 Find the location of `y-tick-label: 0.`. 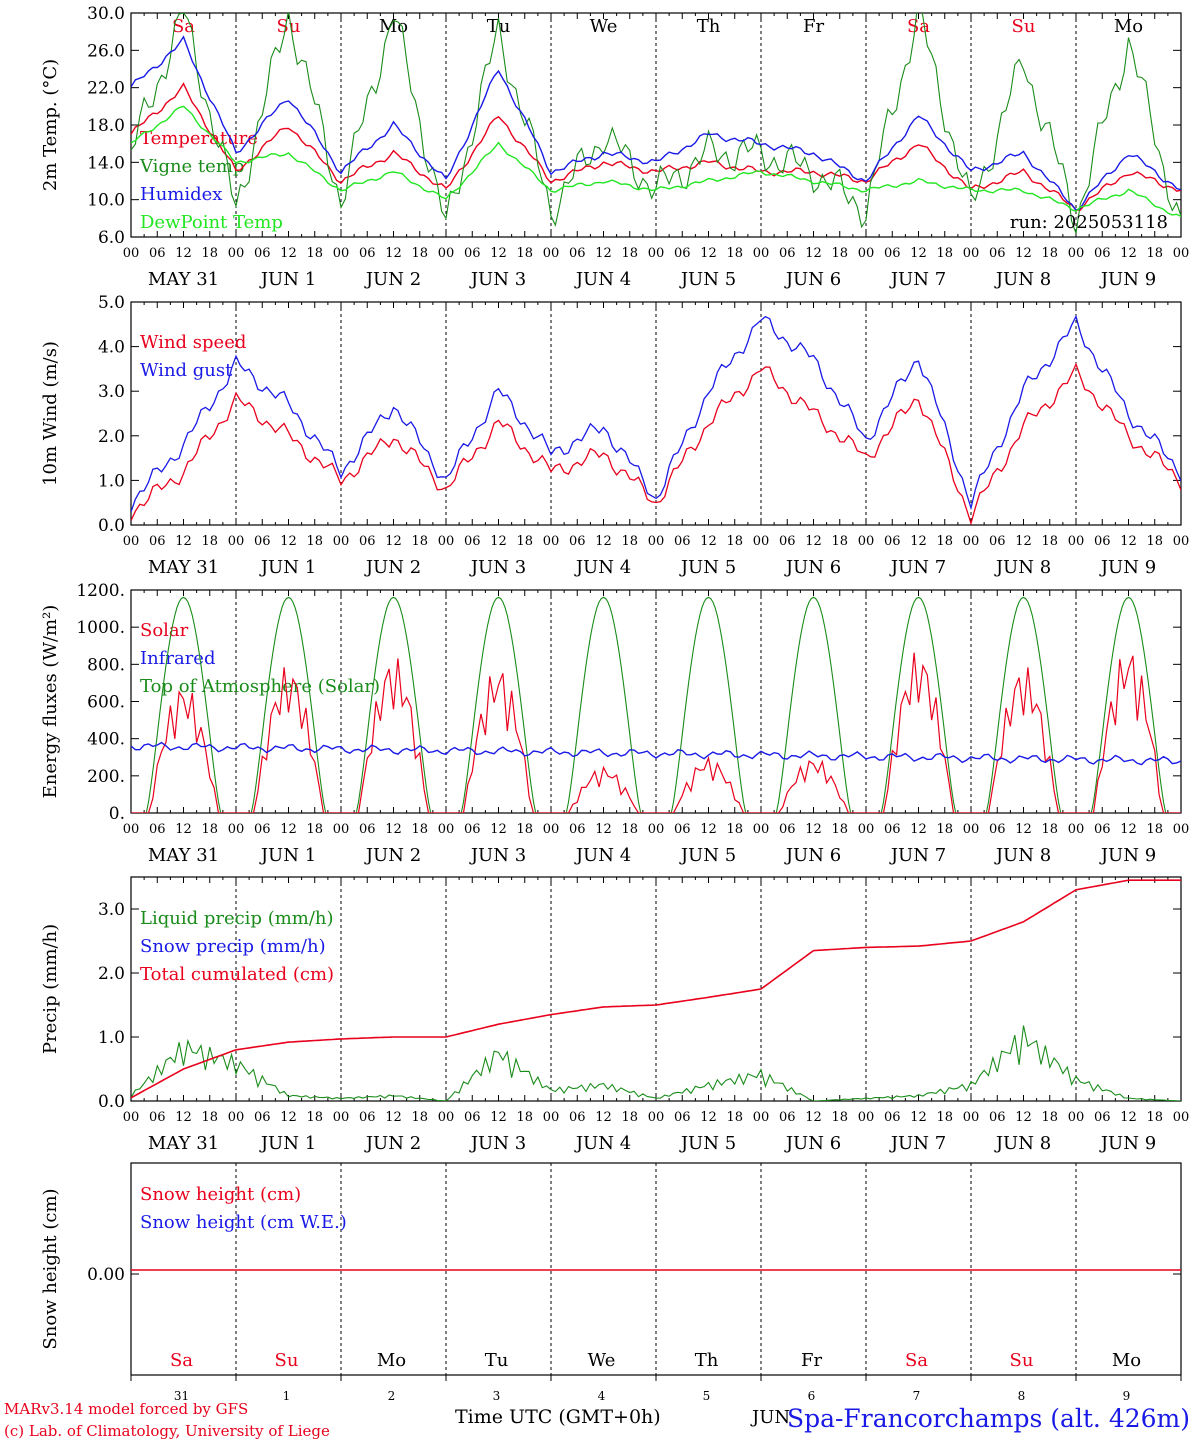

y-tick-label: 0. is located at coordinates (117, 814).